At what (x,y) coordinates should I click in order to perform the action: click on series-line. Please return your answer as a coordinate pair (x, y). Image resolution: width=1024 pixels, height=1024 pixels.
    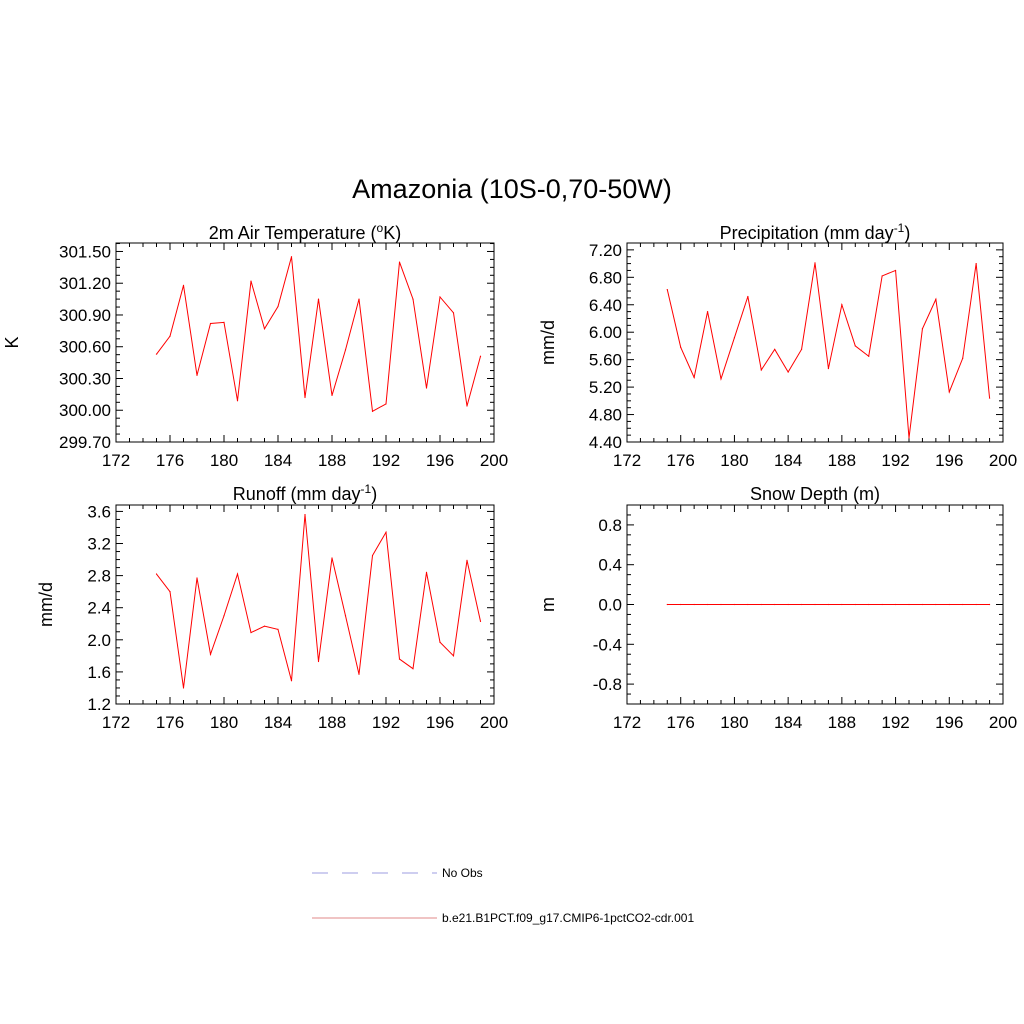
    Looking at the image, I should click on (318, 334).